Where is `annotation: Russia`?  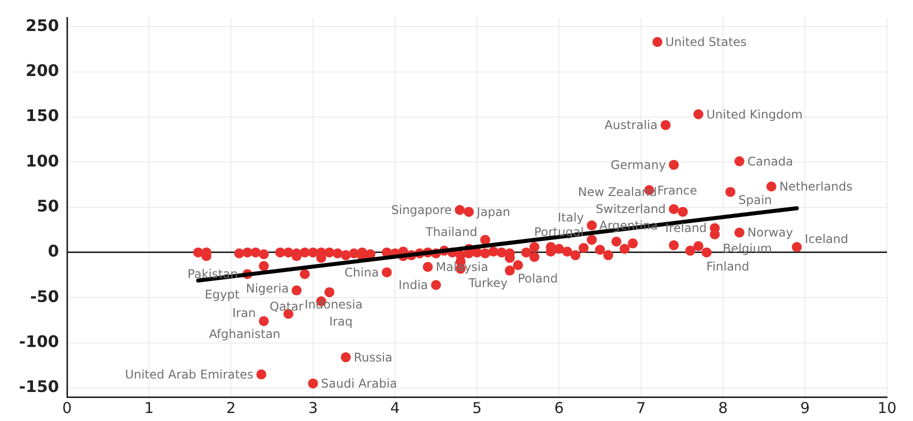
annotation: Russia is located at coordinates (373, 357).